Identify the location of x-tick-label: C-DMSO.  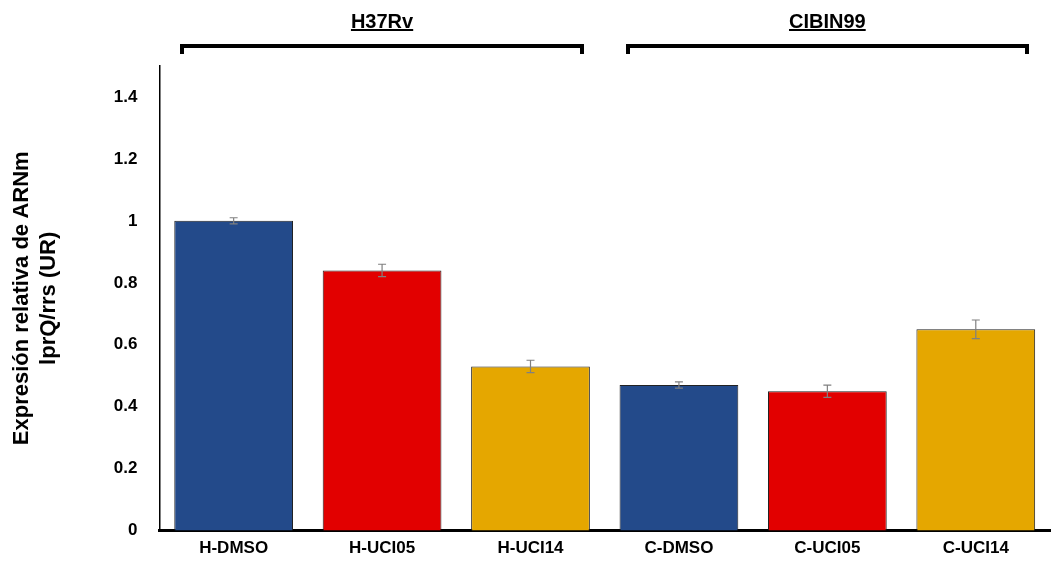
(679, 548).